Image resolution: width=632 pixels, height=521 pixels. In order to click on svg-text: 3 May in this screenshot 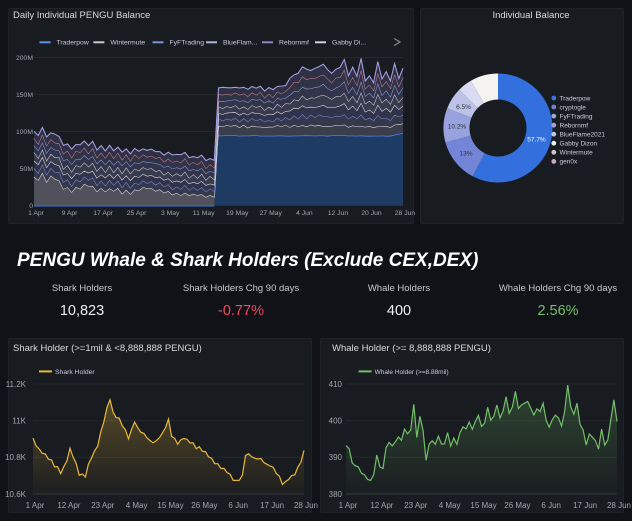, I will do `click(170, 213)`.